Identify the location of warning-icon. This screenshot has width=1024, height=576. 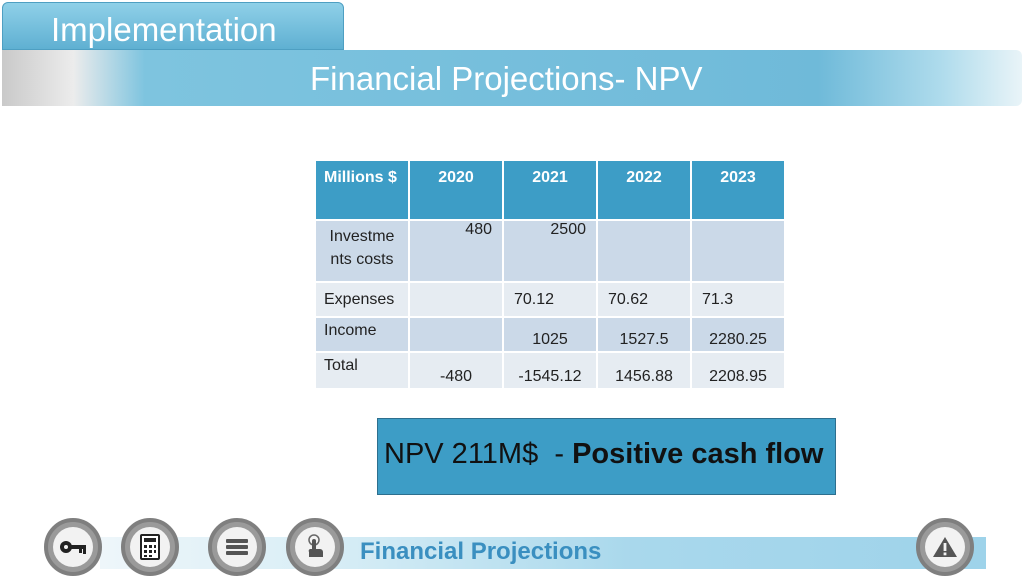
(945, 547).